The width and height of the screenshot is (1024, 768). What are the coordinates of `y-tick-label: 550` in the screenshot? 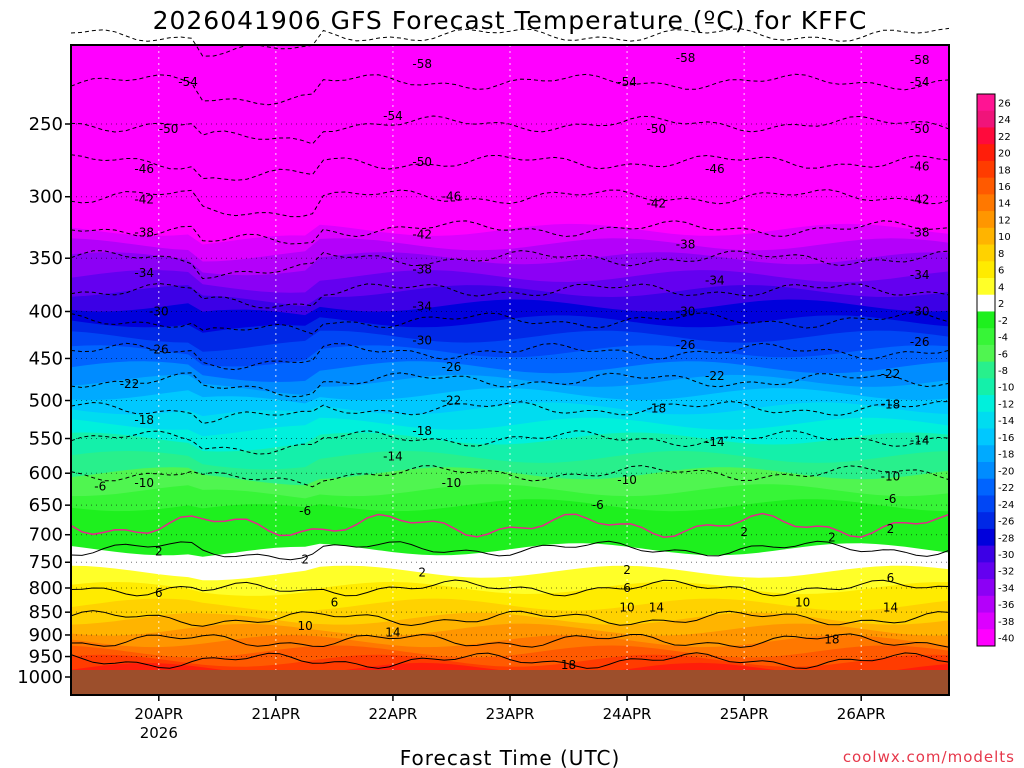 It's located at (46, 439).